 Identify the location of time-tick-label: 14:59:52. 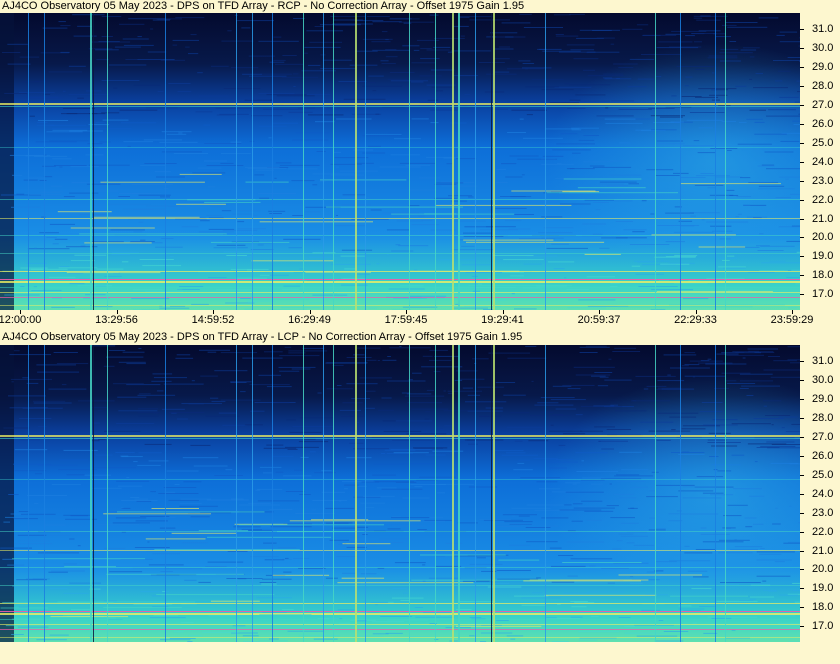
(213, 320).